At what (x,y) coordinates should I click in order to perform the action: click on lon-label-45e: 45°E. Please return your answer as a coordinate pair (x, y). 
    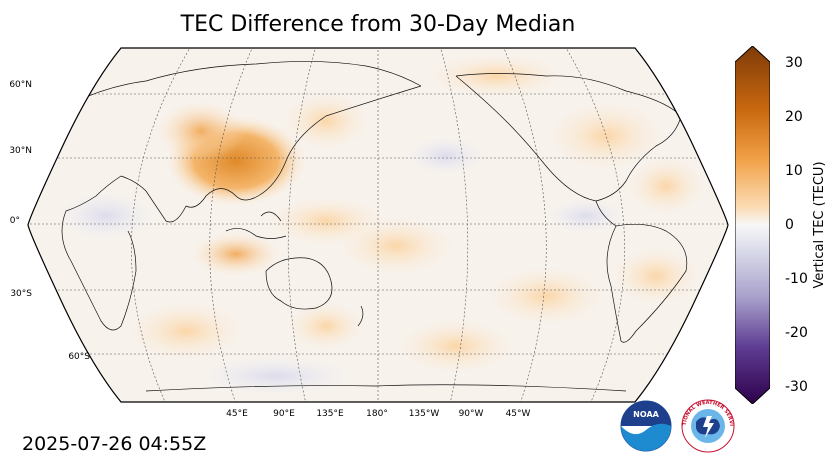
    Looking at the image, I should click on (237, 414).